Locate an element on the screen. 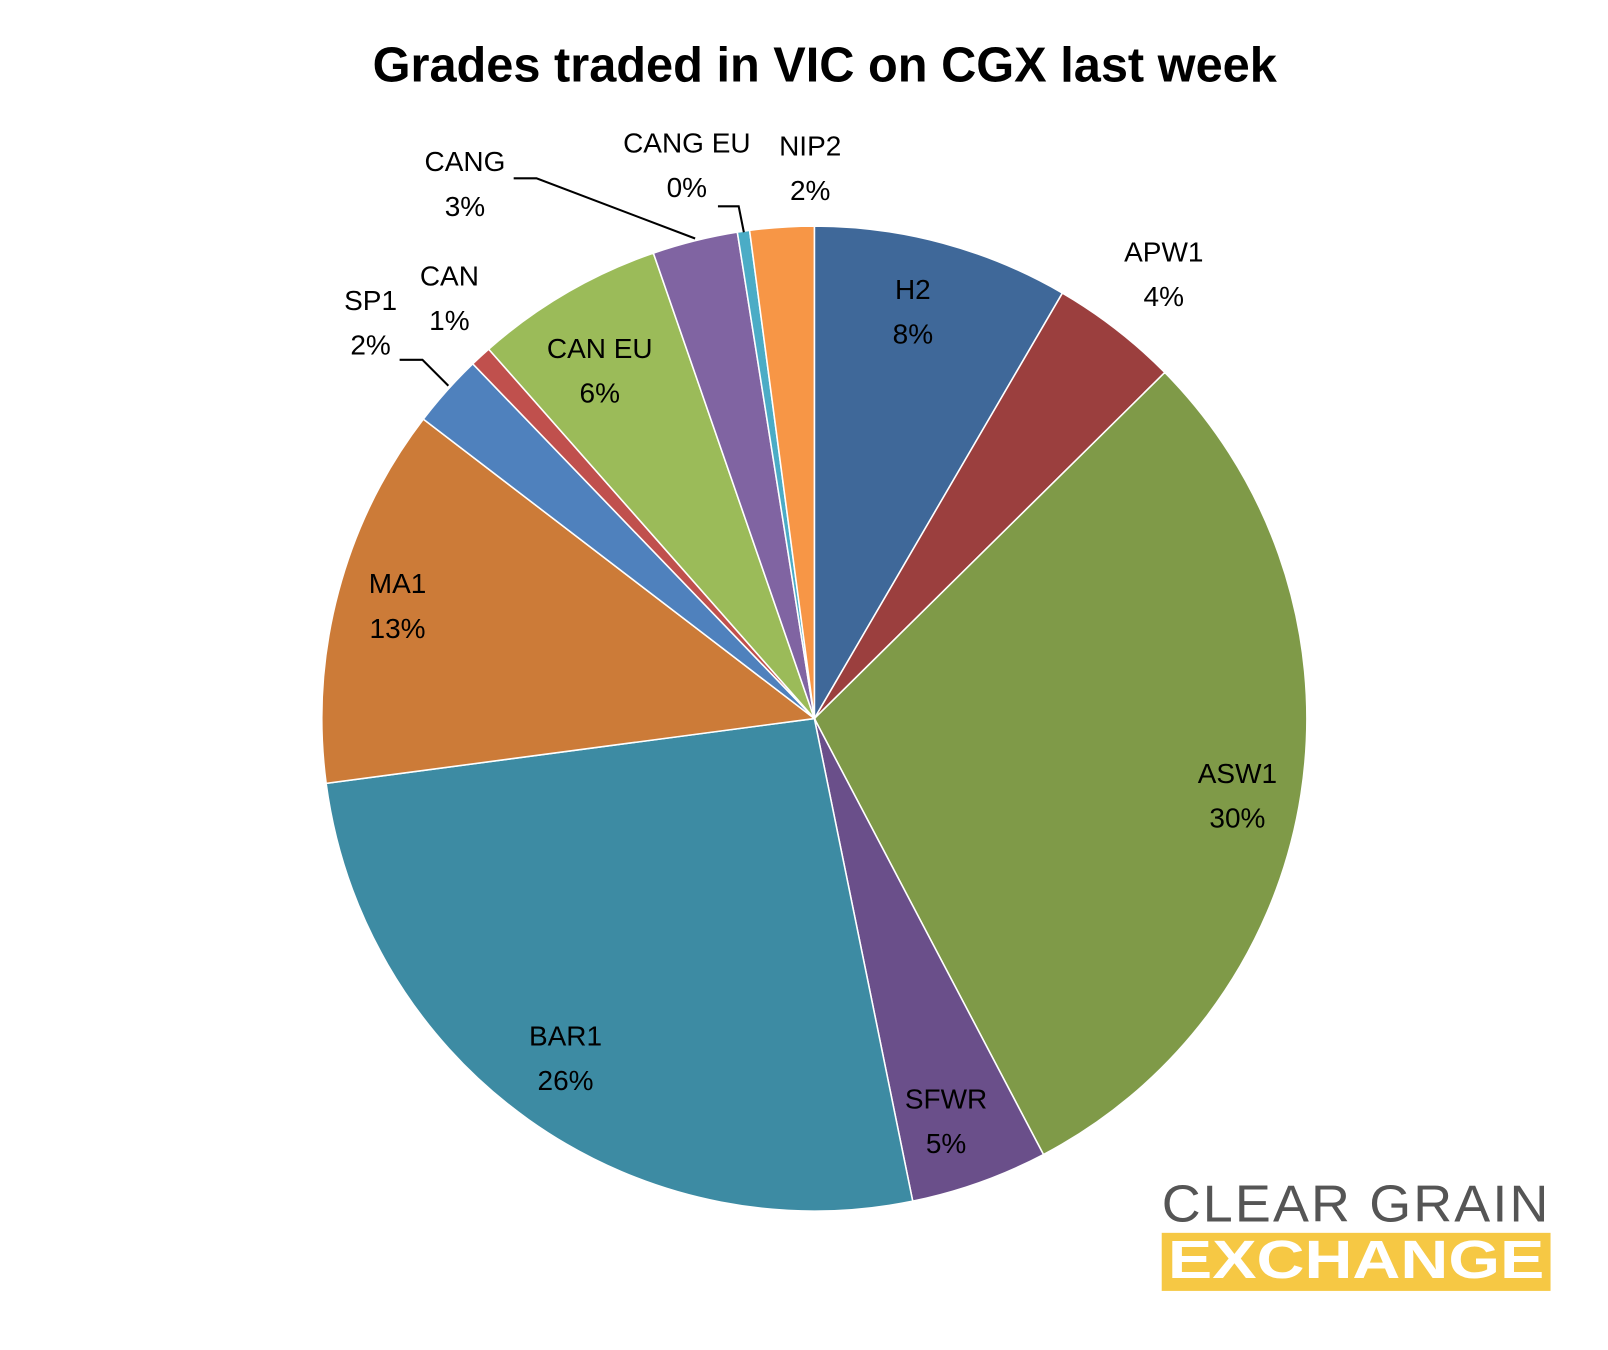 The image size is (1608, 1350). slice-value-label: 3% is located at coordinates (465, 206).